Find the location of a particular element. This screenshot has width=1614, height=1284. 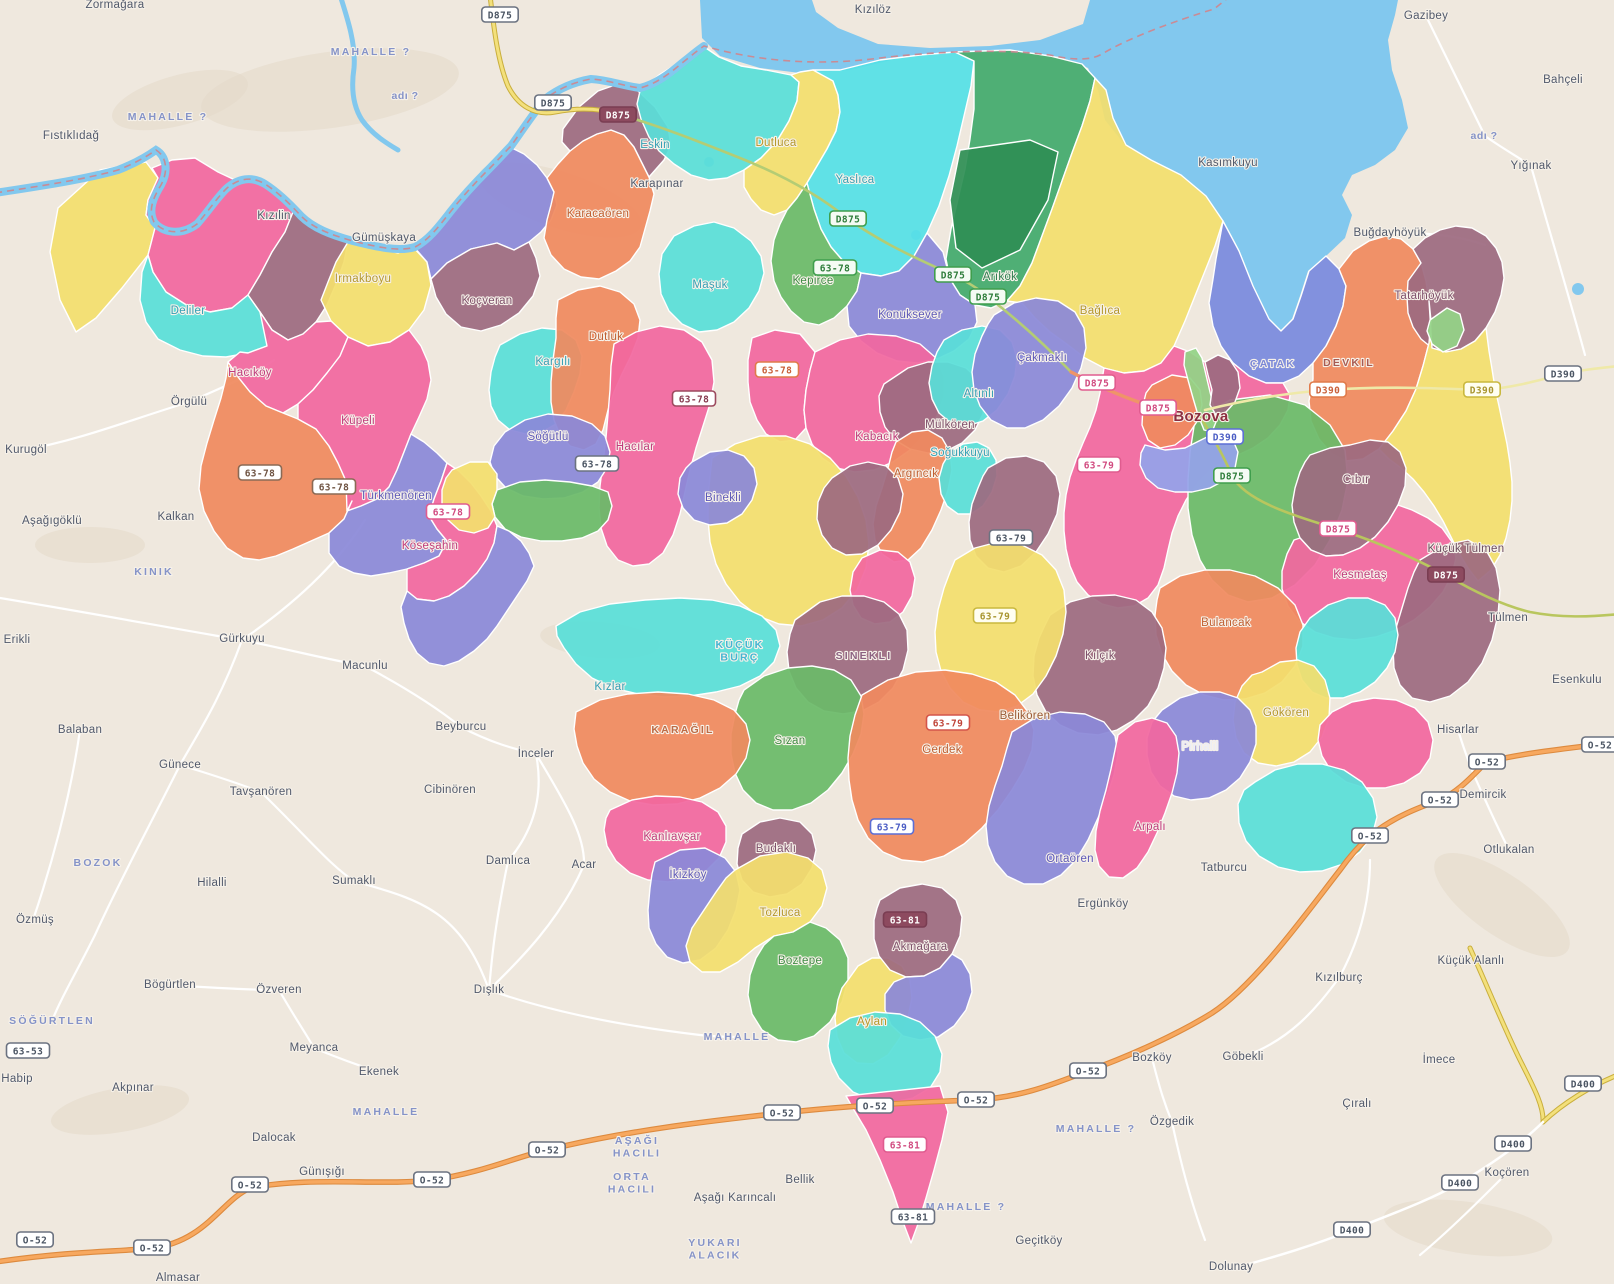

region-kepirce is located at coordinates (816, 254).